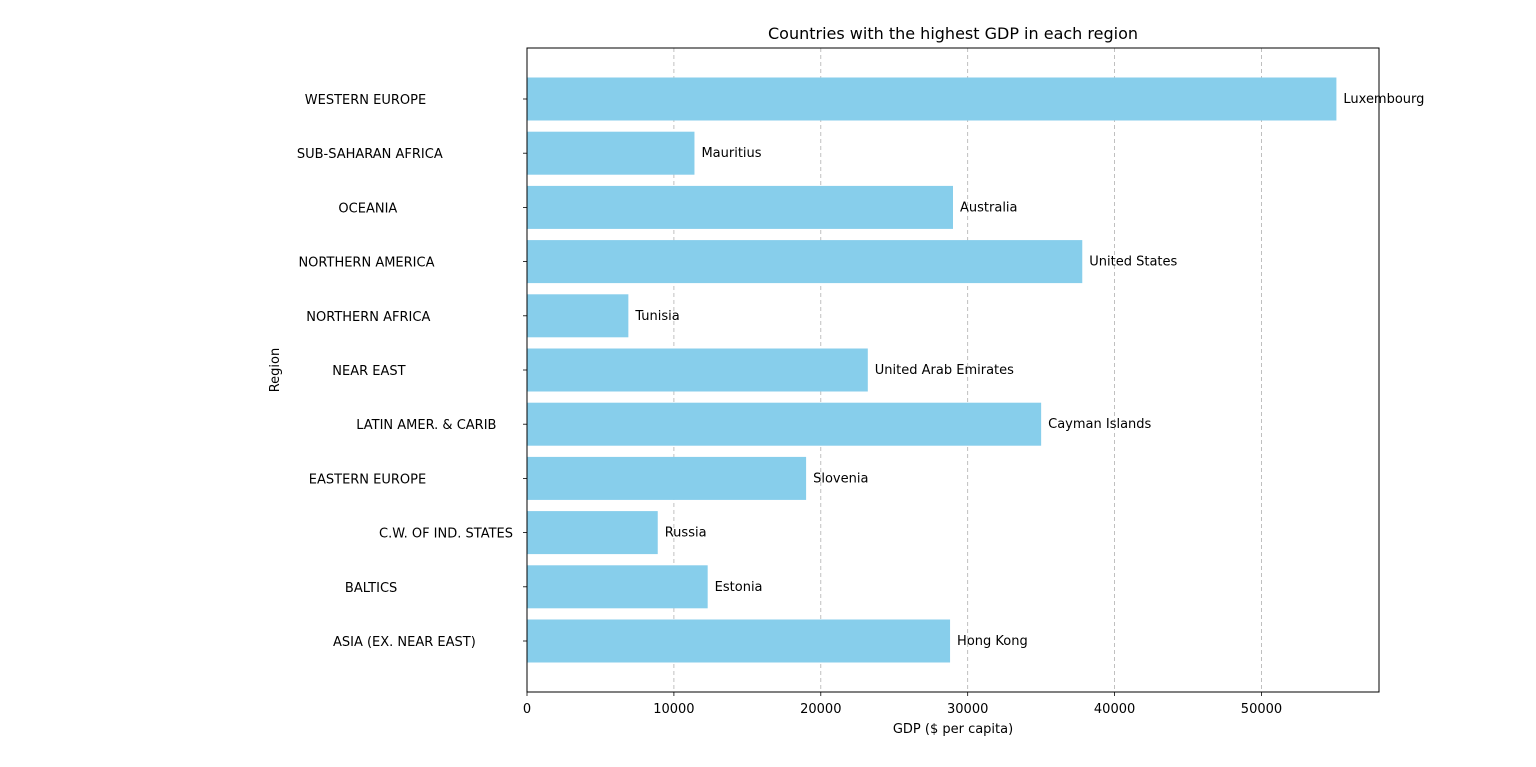 The image size is (1536, 767). I want to click on x-tick-label: 10000, so click(673, 709).